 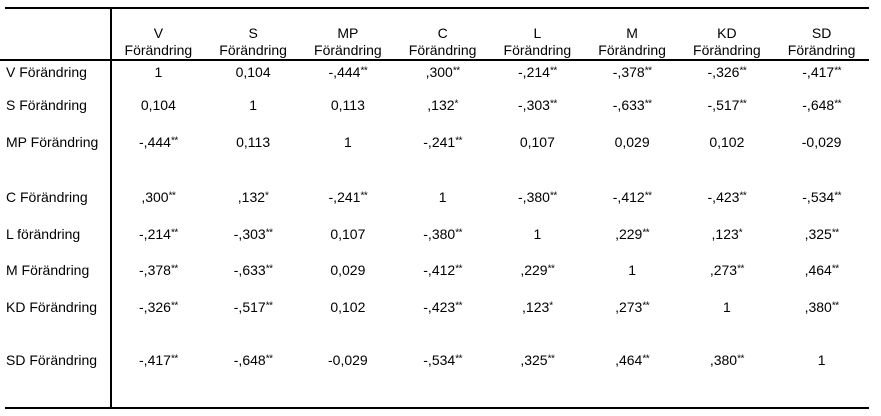 I want to click on column-header: S Förändring, so click(x=253, y=38).